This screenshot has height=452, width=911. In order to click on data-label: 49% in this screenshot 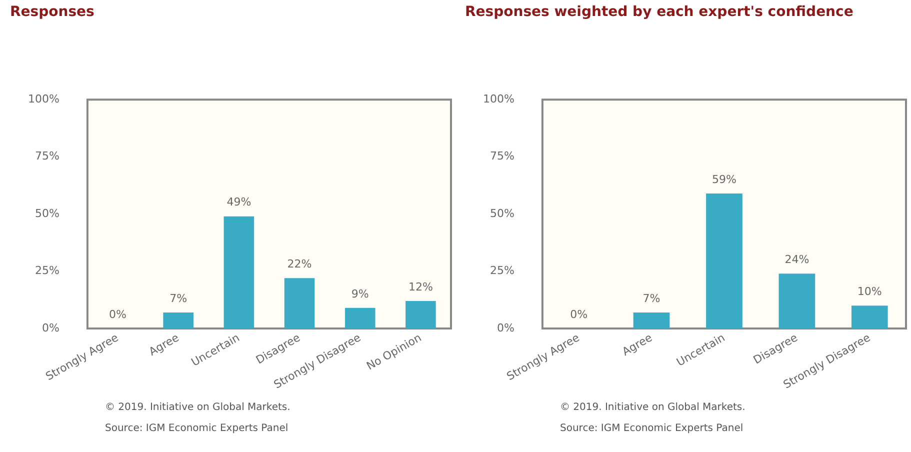, I will do `click(239, 202)`.